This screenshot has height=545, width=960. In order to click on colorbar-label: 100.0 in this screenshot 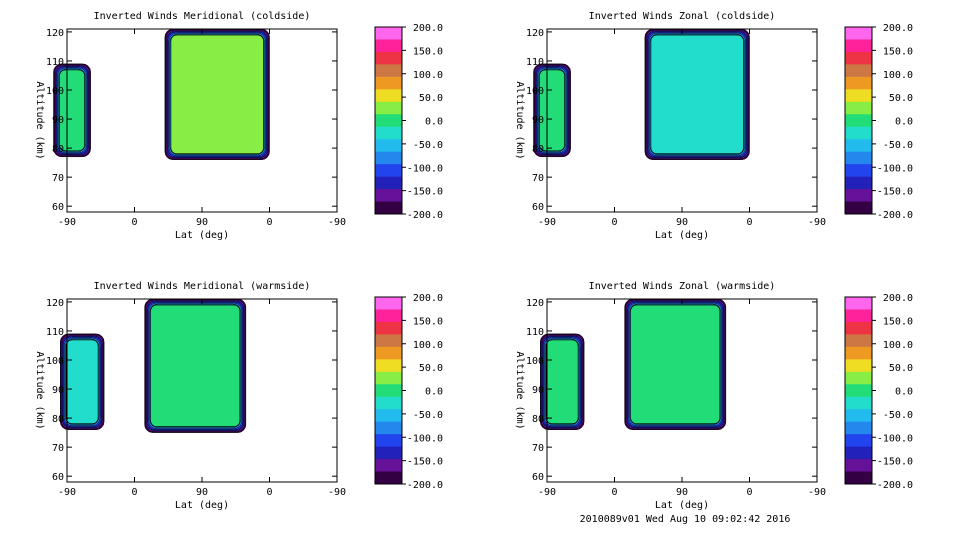, I will do `click(898, 75)`.